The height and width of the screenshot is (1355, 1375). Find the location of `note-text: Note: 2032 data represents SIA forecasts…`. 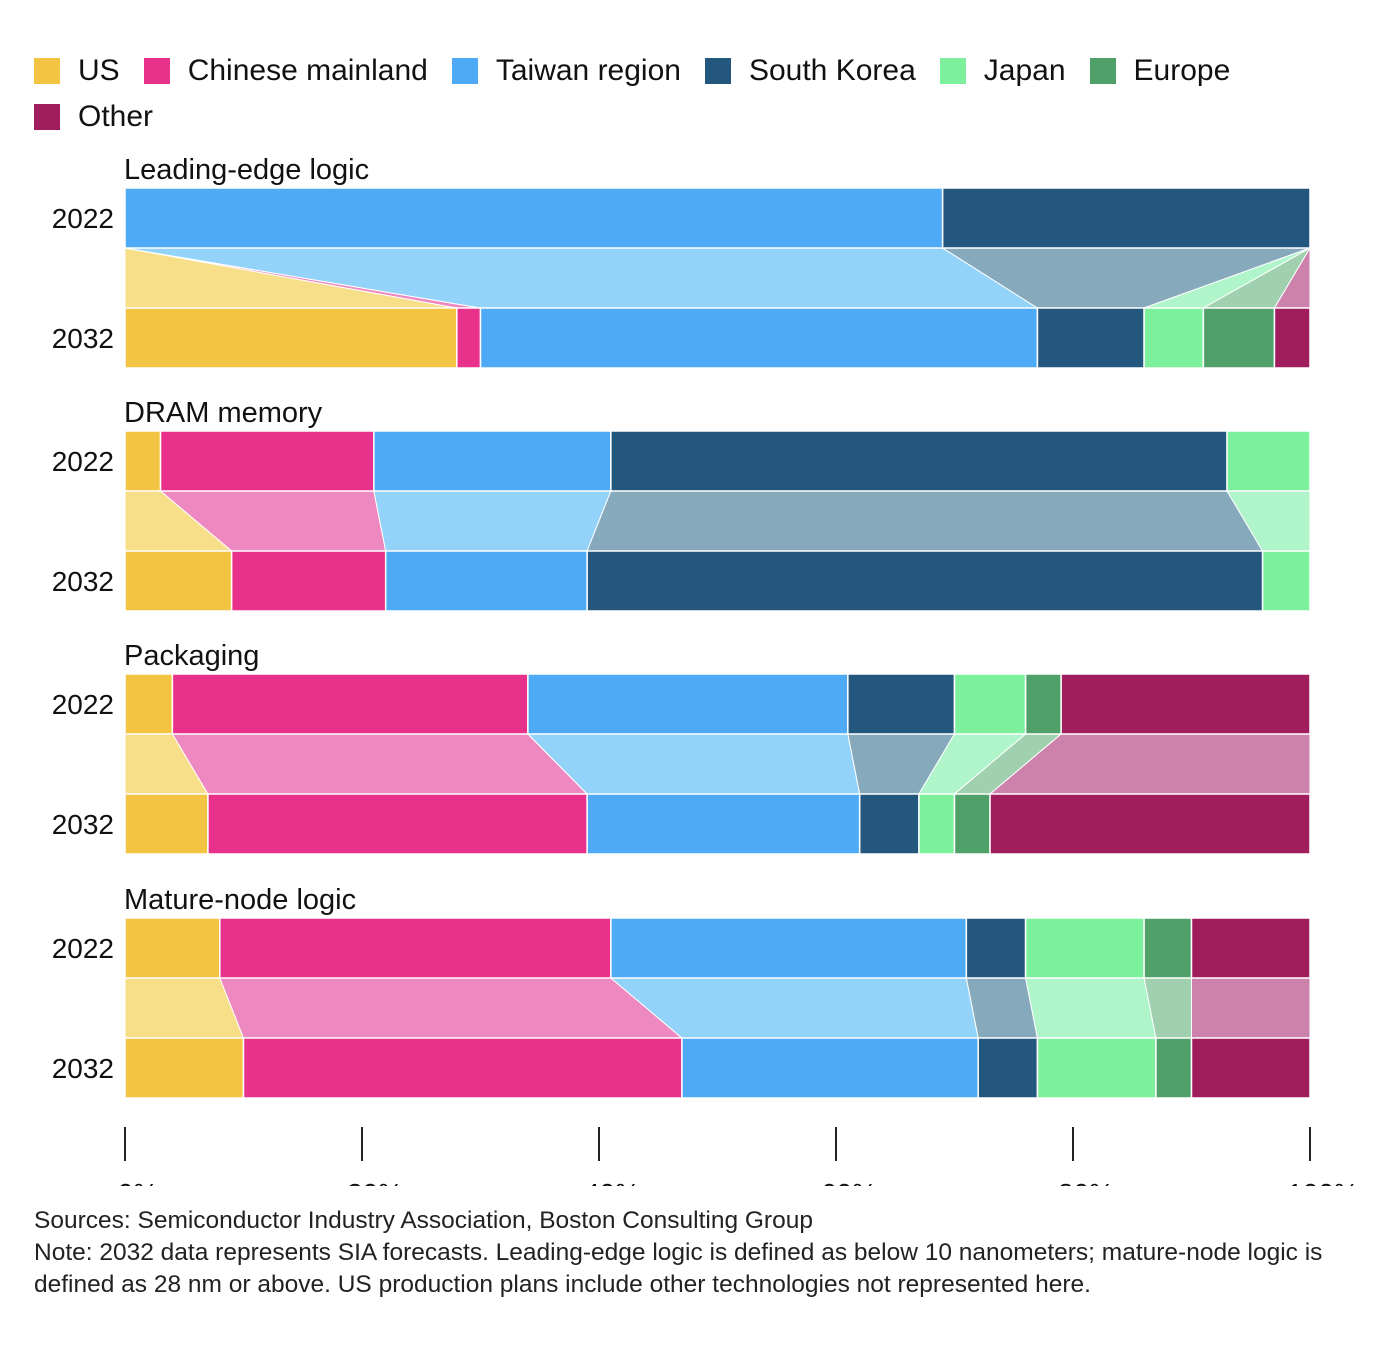

note-text: Note: 2032 data represents SIA forecasts… is located at coordinates (678, 1268).